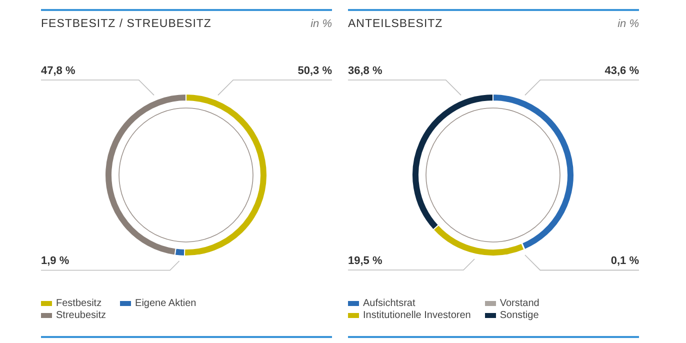 Image resolution: width=686 pixels, height=343 pixels. What do you see at coordinates (58, 71) in the screenshot?
I see `data-label: 47,8 %` at bounding box center [58, 71].